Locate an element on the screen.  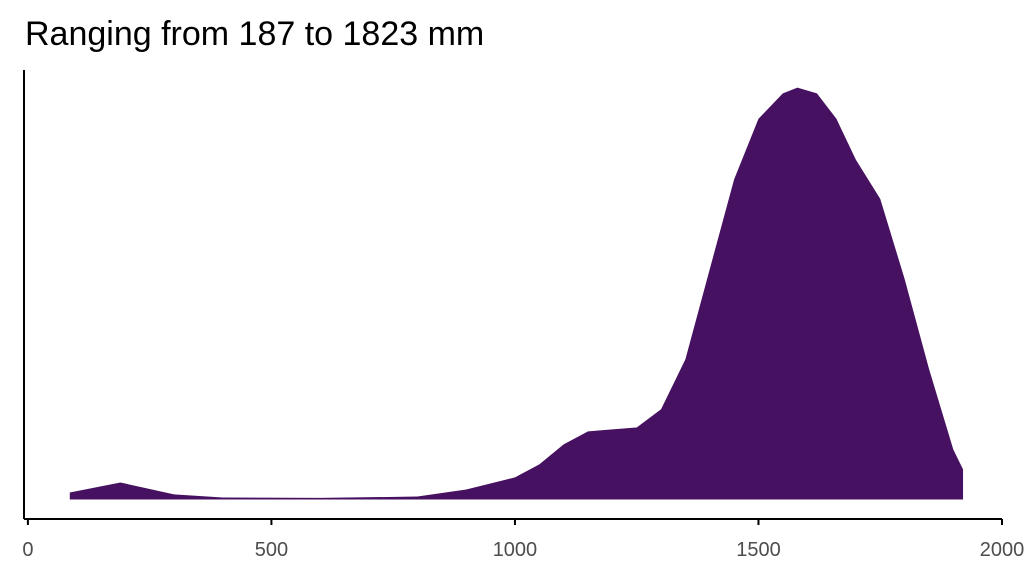
x-tick-label: 1000 is located at coordinates (515, 550).